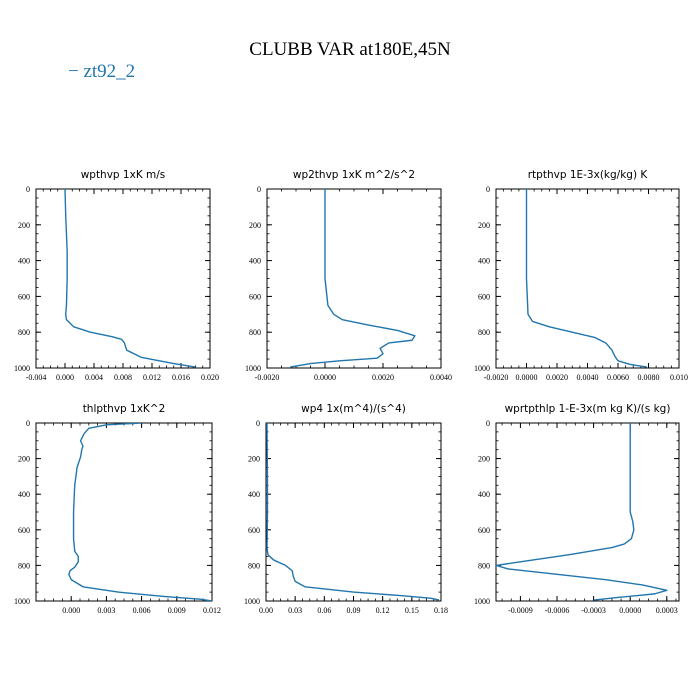  I want to click on x-tick-label: 0.006, so click(142, 610).